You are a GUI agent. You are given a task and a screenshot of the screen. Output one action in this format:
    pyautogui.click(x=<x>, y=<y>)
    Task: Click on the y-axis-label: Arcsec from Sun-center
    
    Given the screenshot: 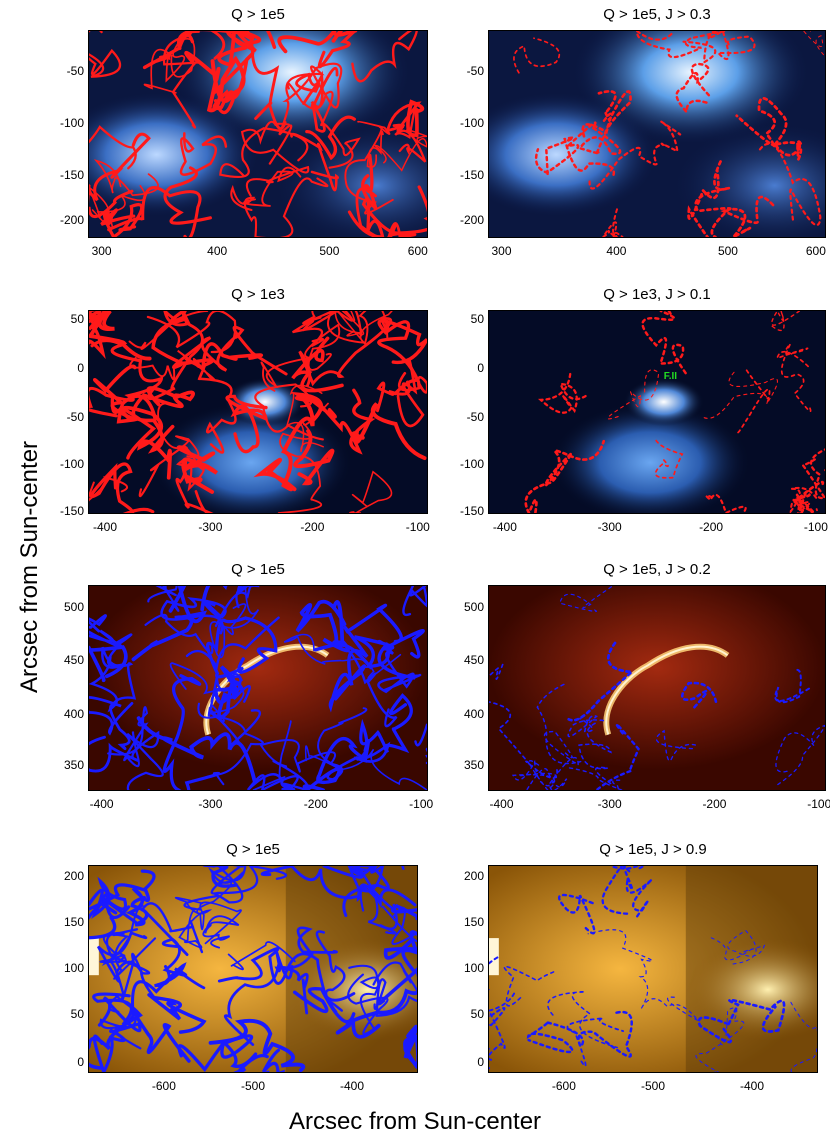 What is the action you would take?
    pyautogui.click(x=29, y=567)
    